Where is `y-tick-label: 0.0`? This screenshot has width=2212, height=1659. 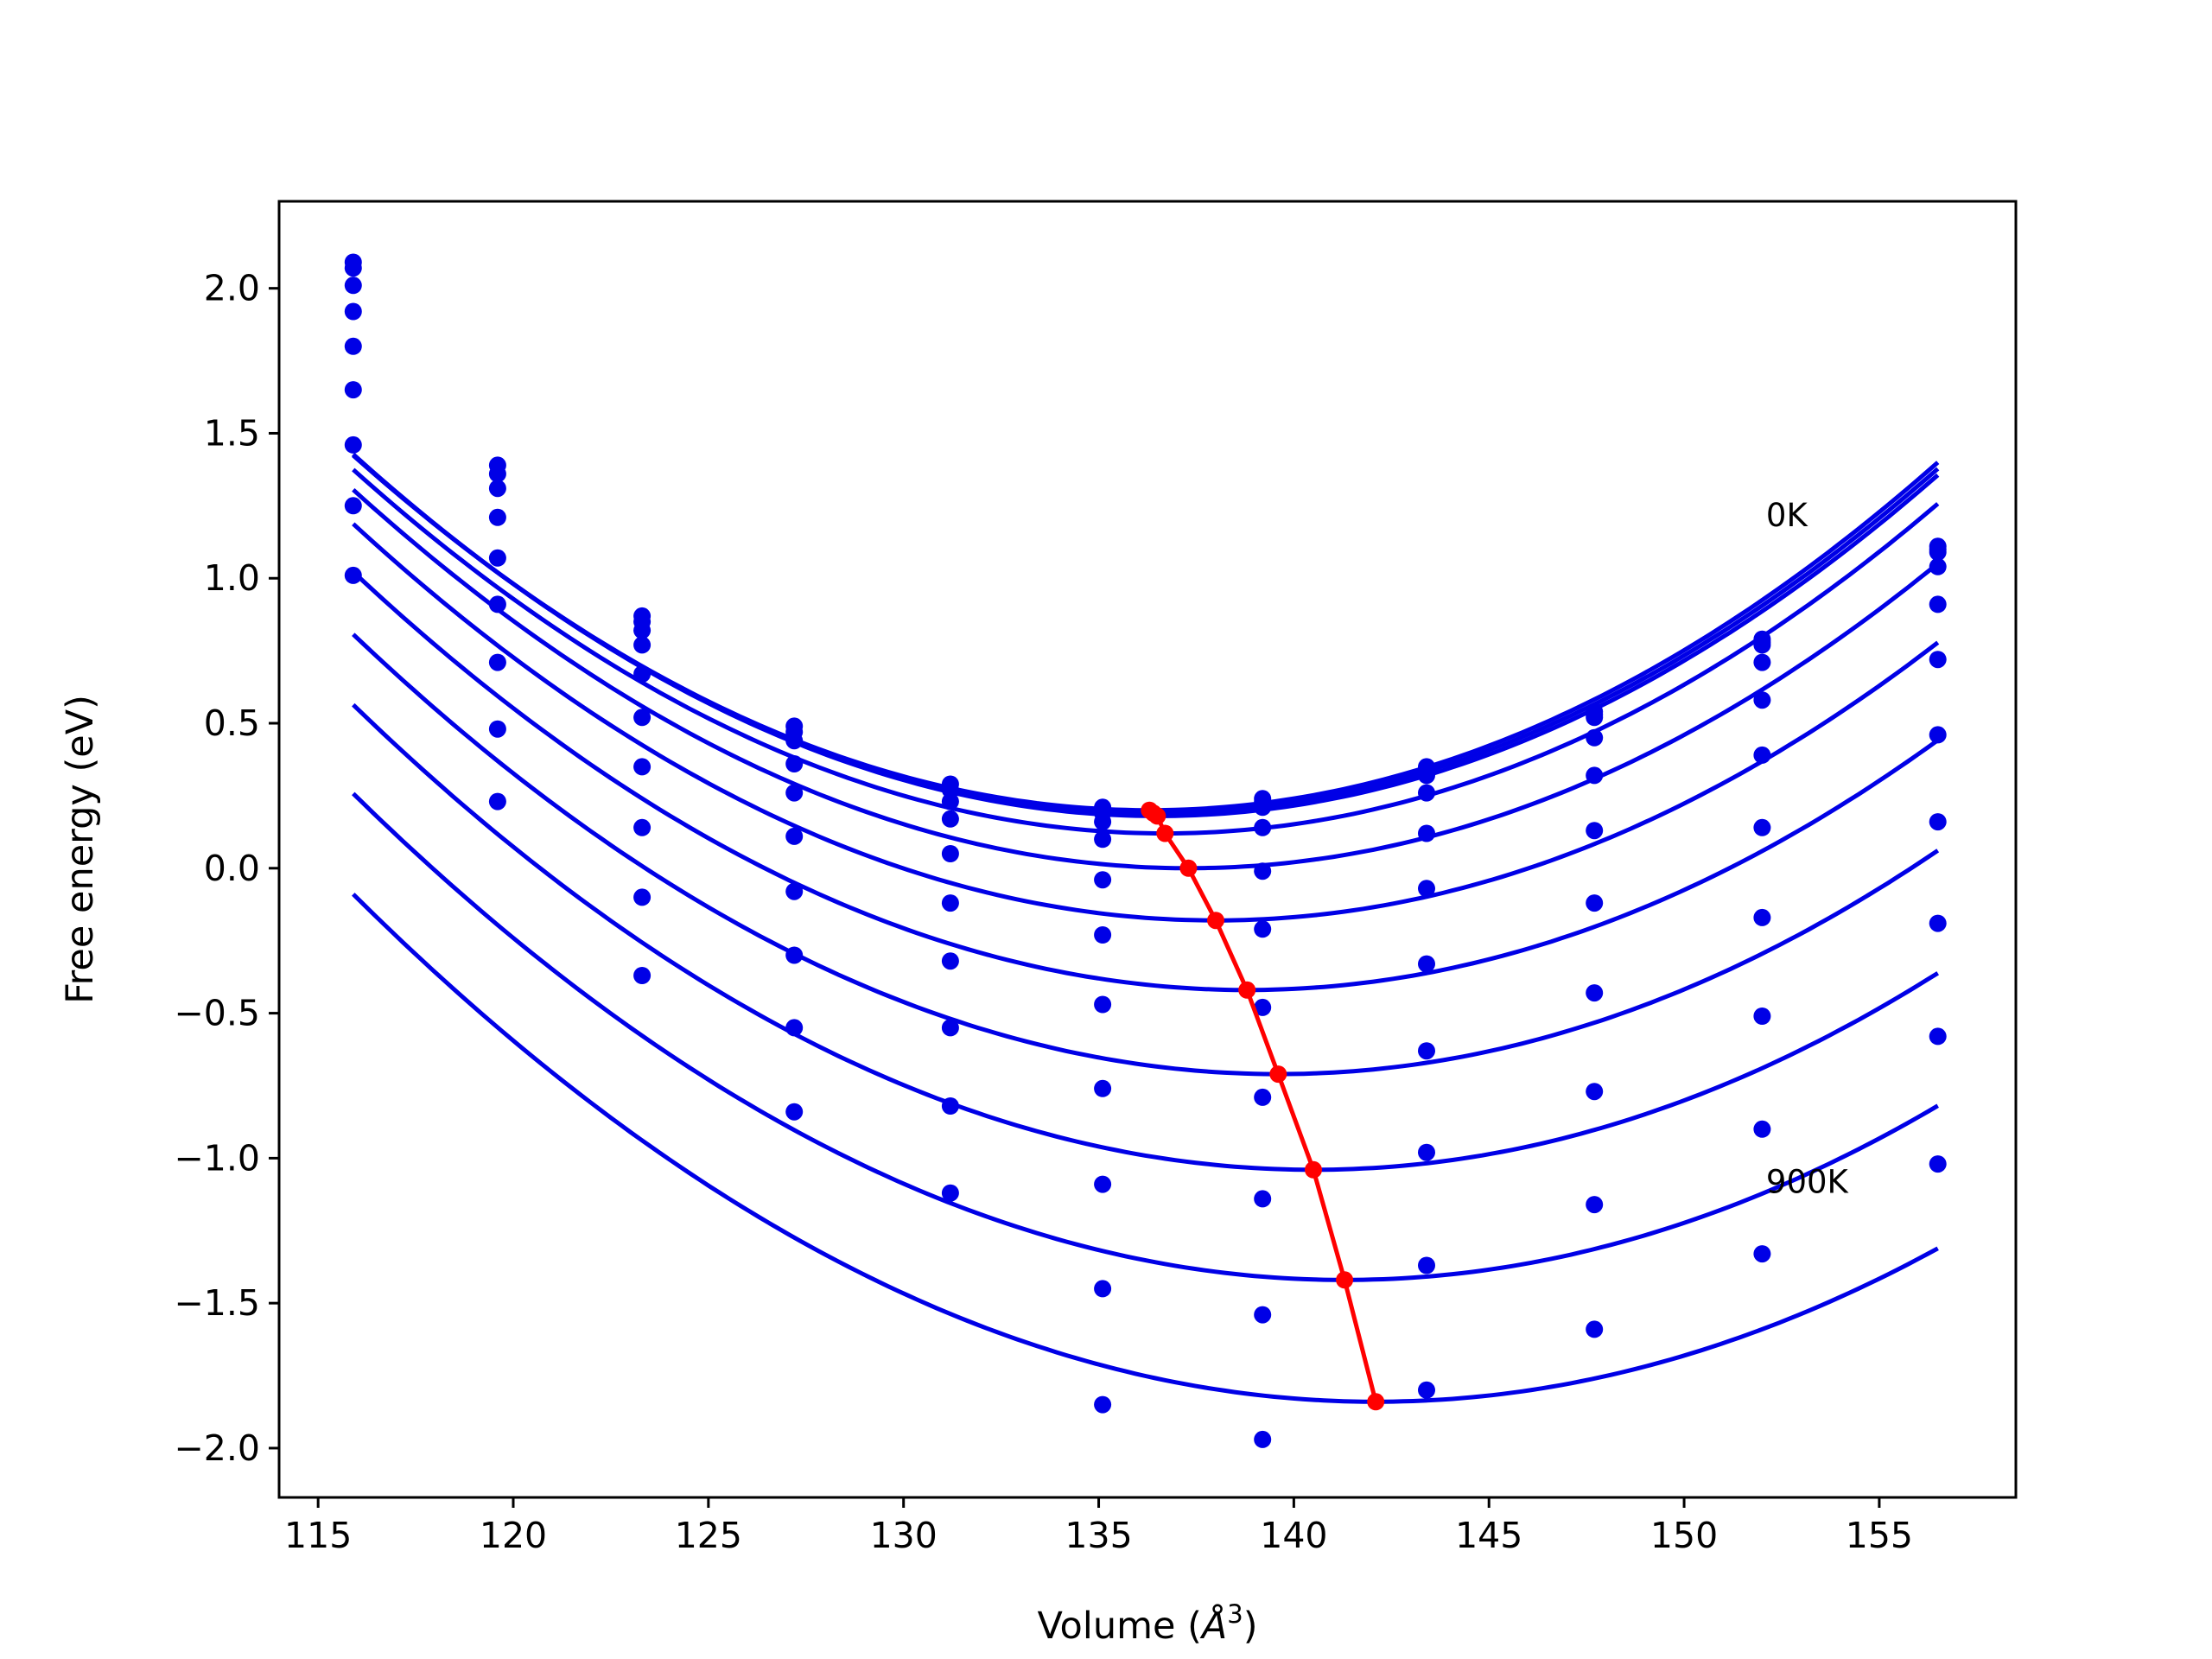
y-tick-label: 0.0 is located at coordinates (232, 868).